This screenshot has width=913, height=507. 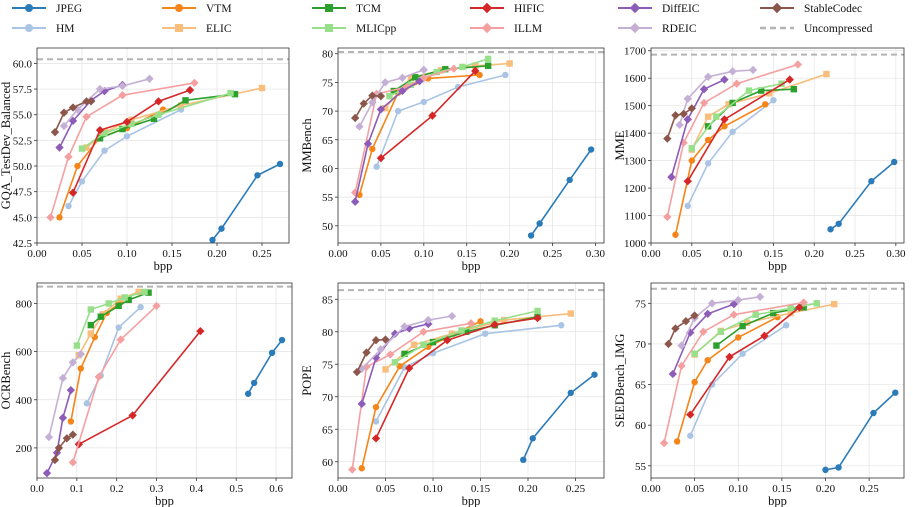 I want to click on x-tick-label: 0.25, so click(x=553, y=254).